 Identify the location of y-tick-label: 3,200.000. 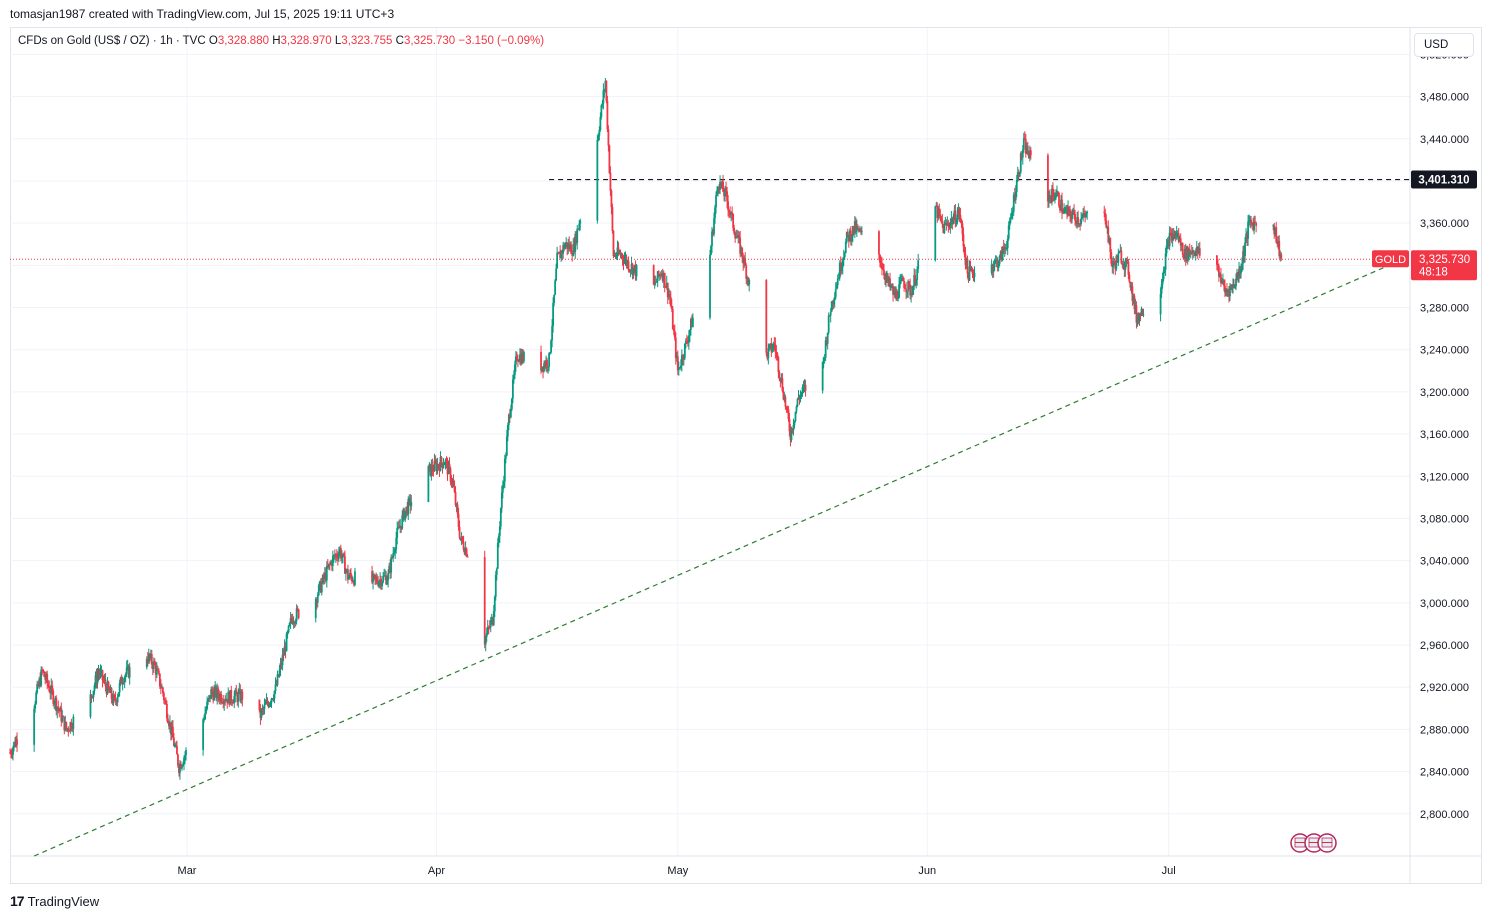
(1444, 393).